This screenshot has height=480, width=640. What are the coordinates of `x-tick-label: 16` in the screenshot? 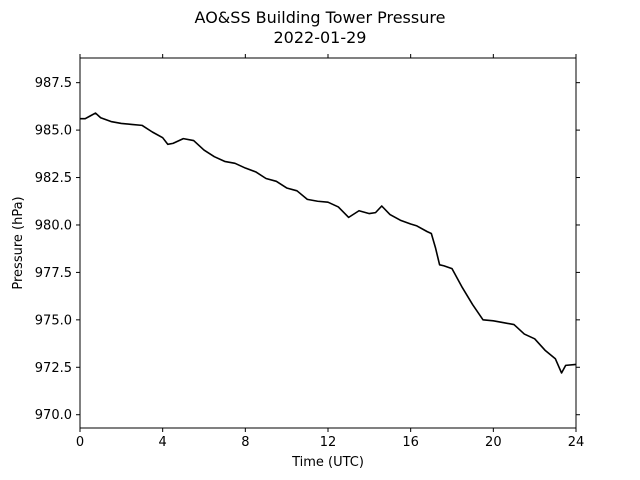 It's located at (410, 442).